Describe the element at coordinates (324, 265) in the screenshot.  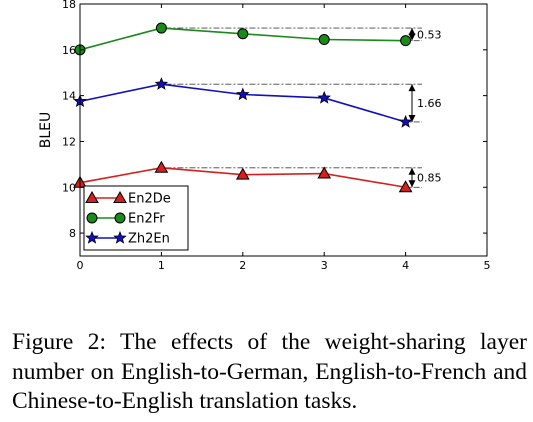
I see `x-tick-label: 3` at that location.